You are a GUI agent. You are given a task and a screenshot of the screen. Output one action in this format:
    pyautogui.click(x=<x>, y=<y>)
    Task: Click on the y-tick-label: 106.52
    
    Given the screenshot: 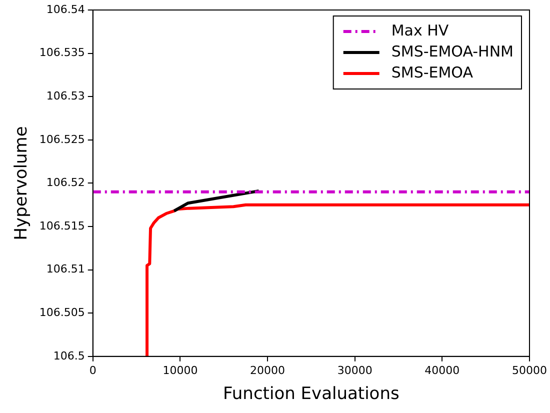 What is the action you would take?
    pyautogui.click(x=65, y=183)
    